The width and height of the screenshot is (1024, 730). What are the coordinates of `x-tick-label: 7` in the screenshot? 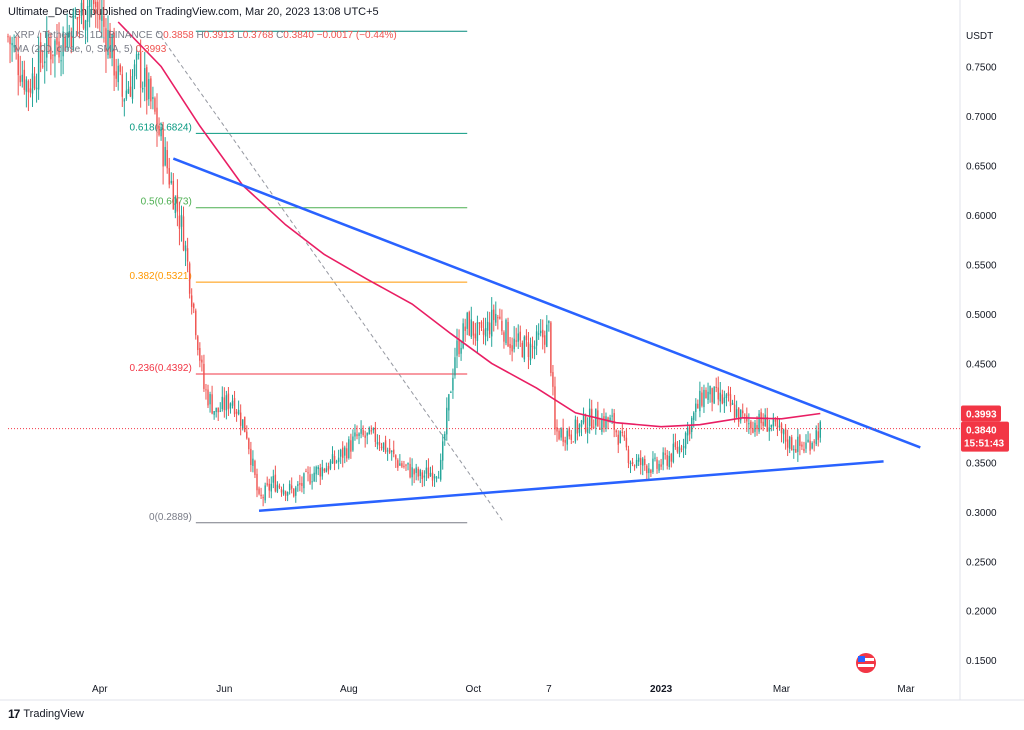 It's located at (549, 689).